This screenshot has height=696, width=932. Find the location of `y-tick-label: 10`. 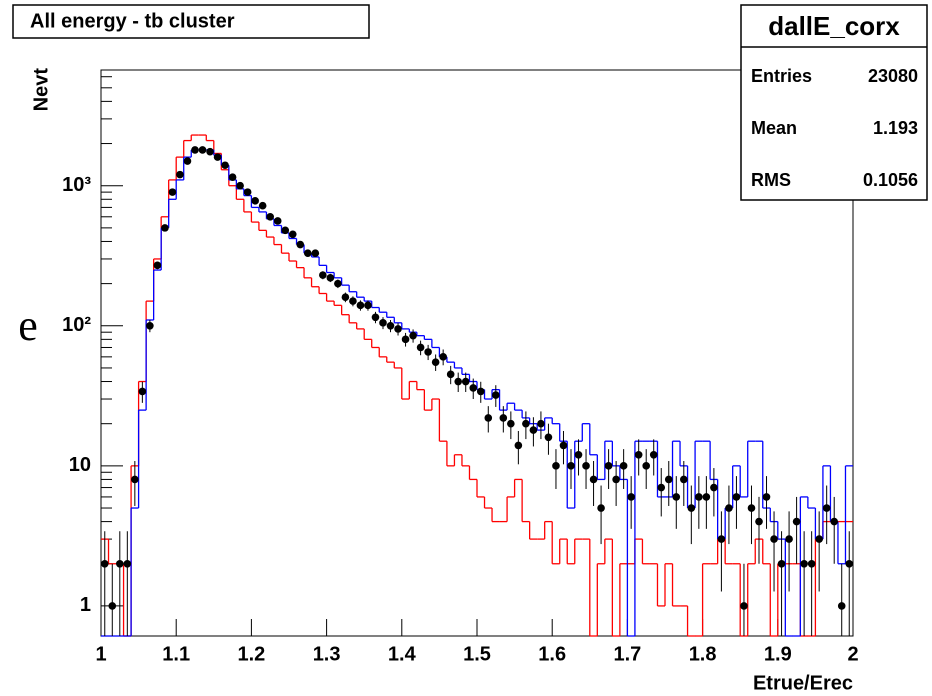

y-tick-label: 10 is located at coordinates (80, 465).